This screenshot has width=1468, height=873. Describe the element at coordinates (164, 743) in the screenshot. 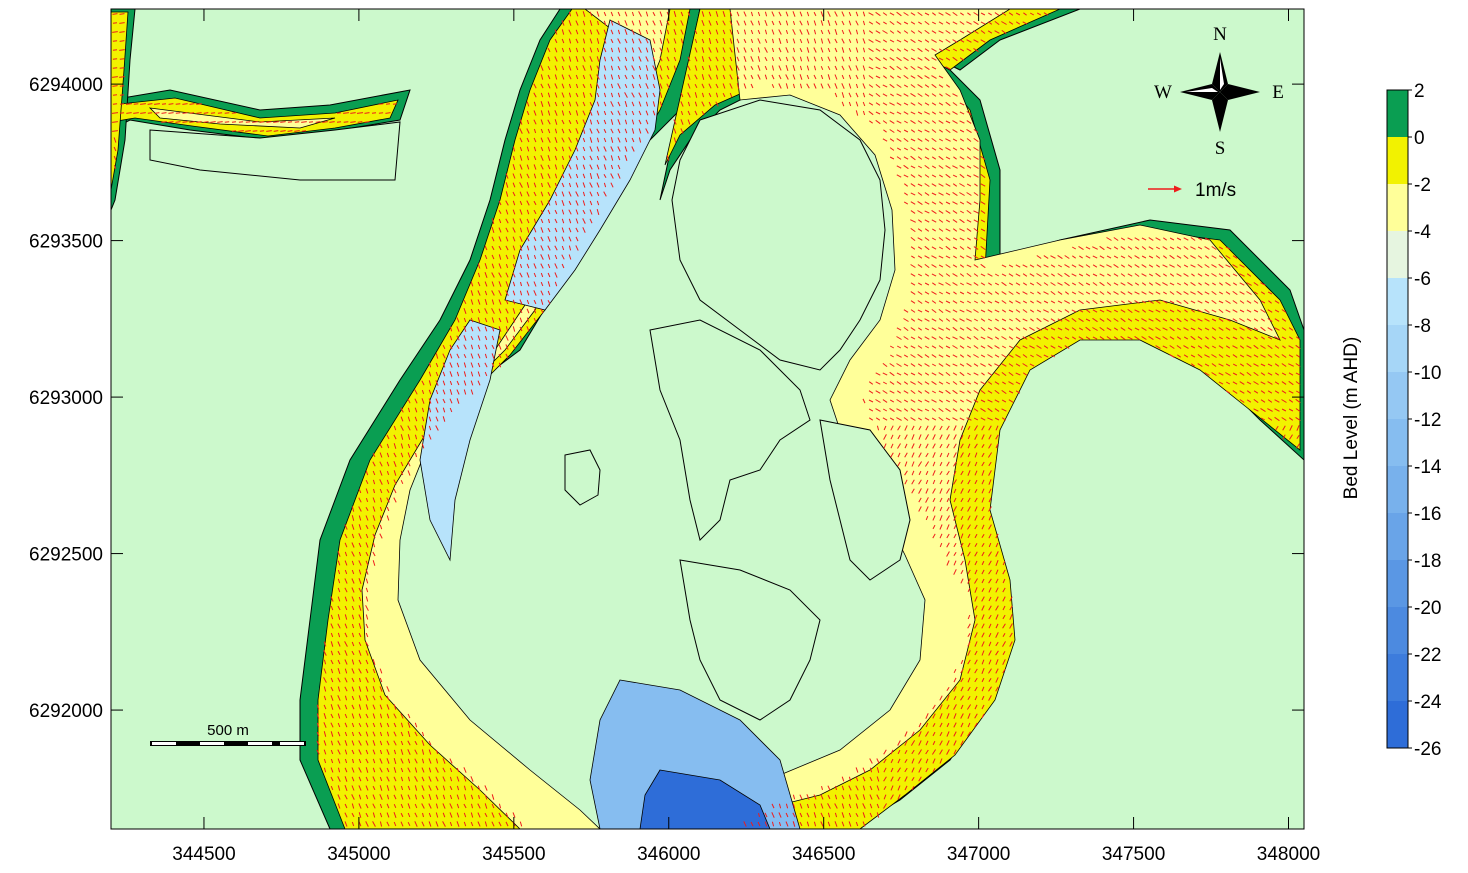

I see `scale-bar-segment` at that location.